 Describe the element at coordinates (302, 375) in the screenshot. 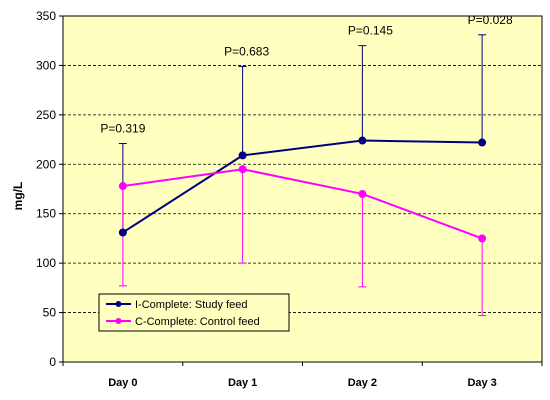

I see `x-axis-ticks: Day 0 Day 1 Day 2 Day 3` at that location.